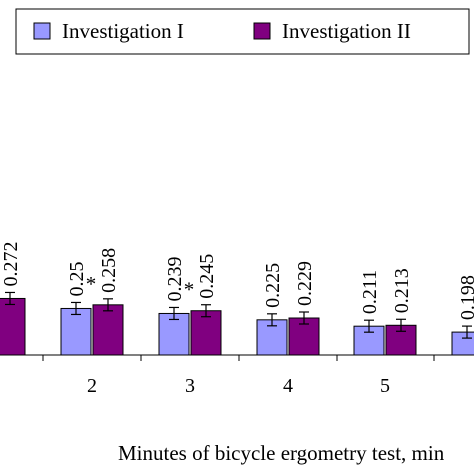  What do you see at coordinates (77, 278) in the screenshot?
I see `data-label: 0.25` at bounding box center [77, 278].